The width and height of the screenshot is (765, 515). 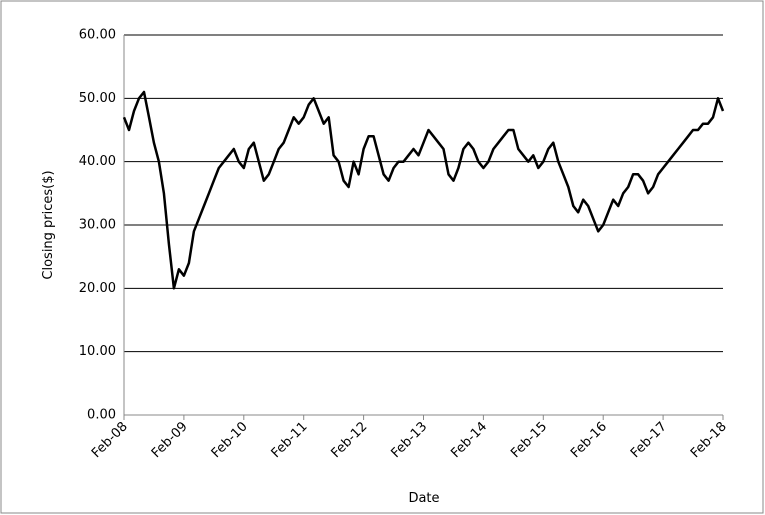 What do you see at coordinates (48, 224) in the screenshot?
I see `y-axis-label: Closing prices($)` at bounding box center [48, 224].